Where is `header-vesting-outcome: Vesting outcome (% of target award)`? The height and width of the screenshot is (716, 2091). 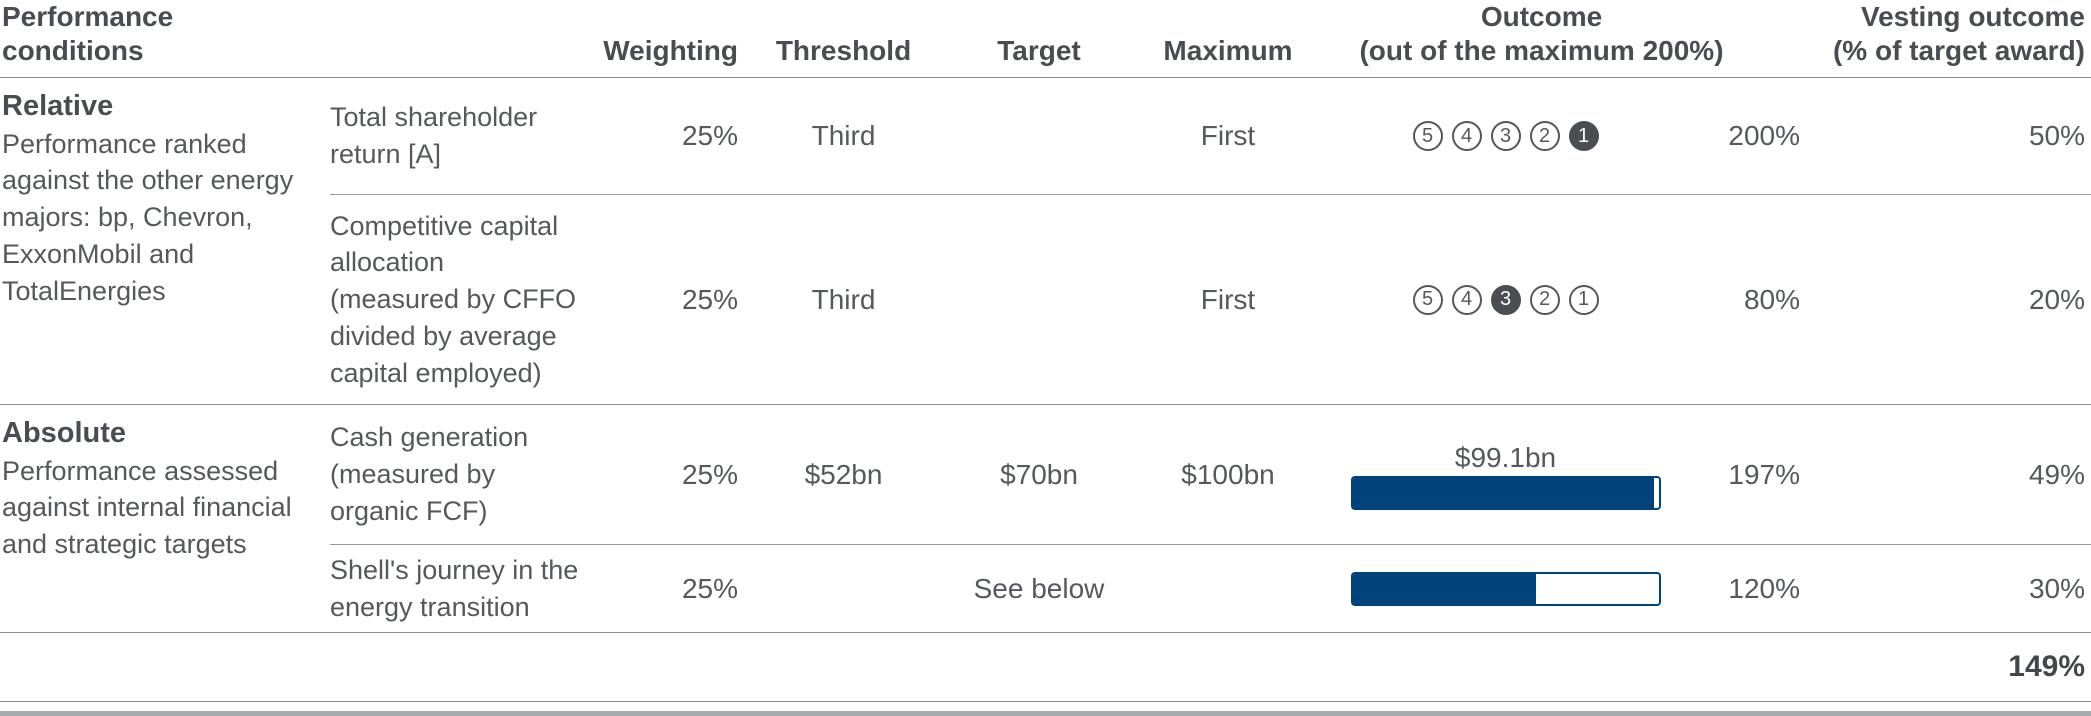 header-vesting-outcome: Vesting outcome (% of target award) is located at coordinates (1945, 34).